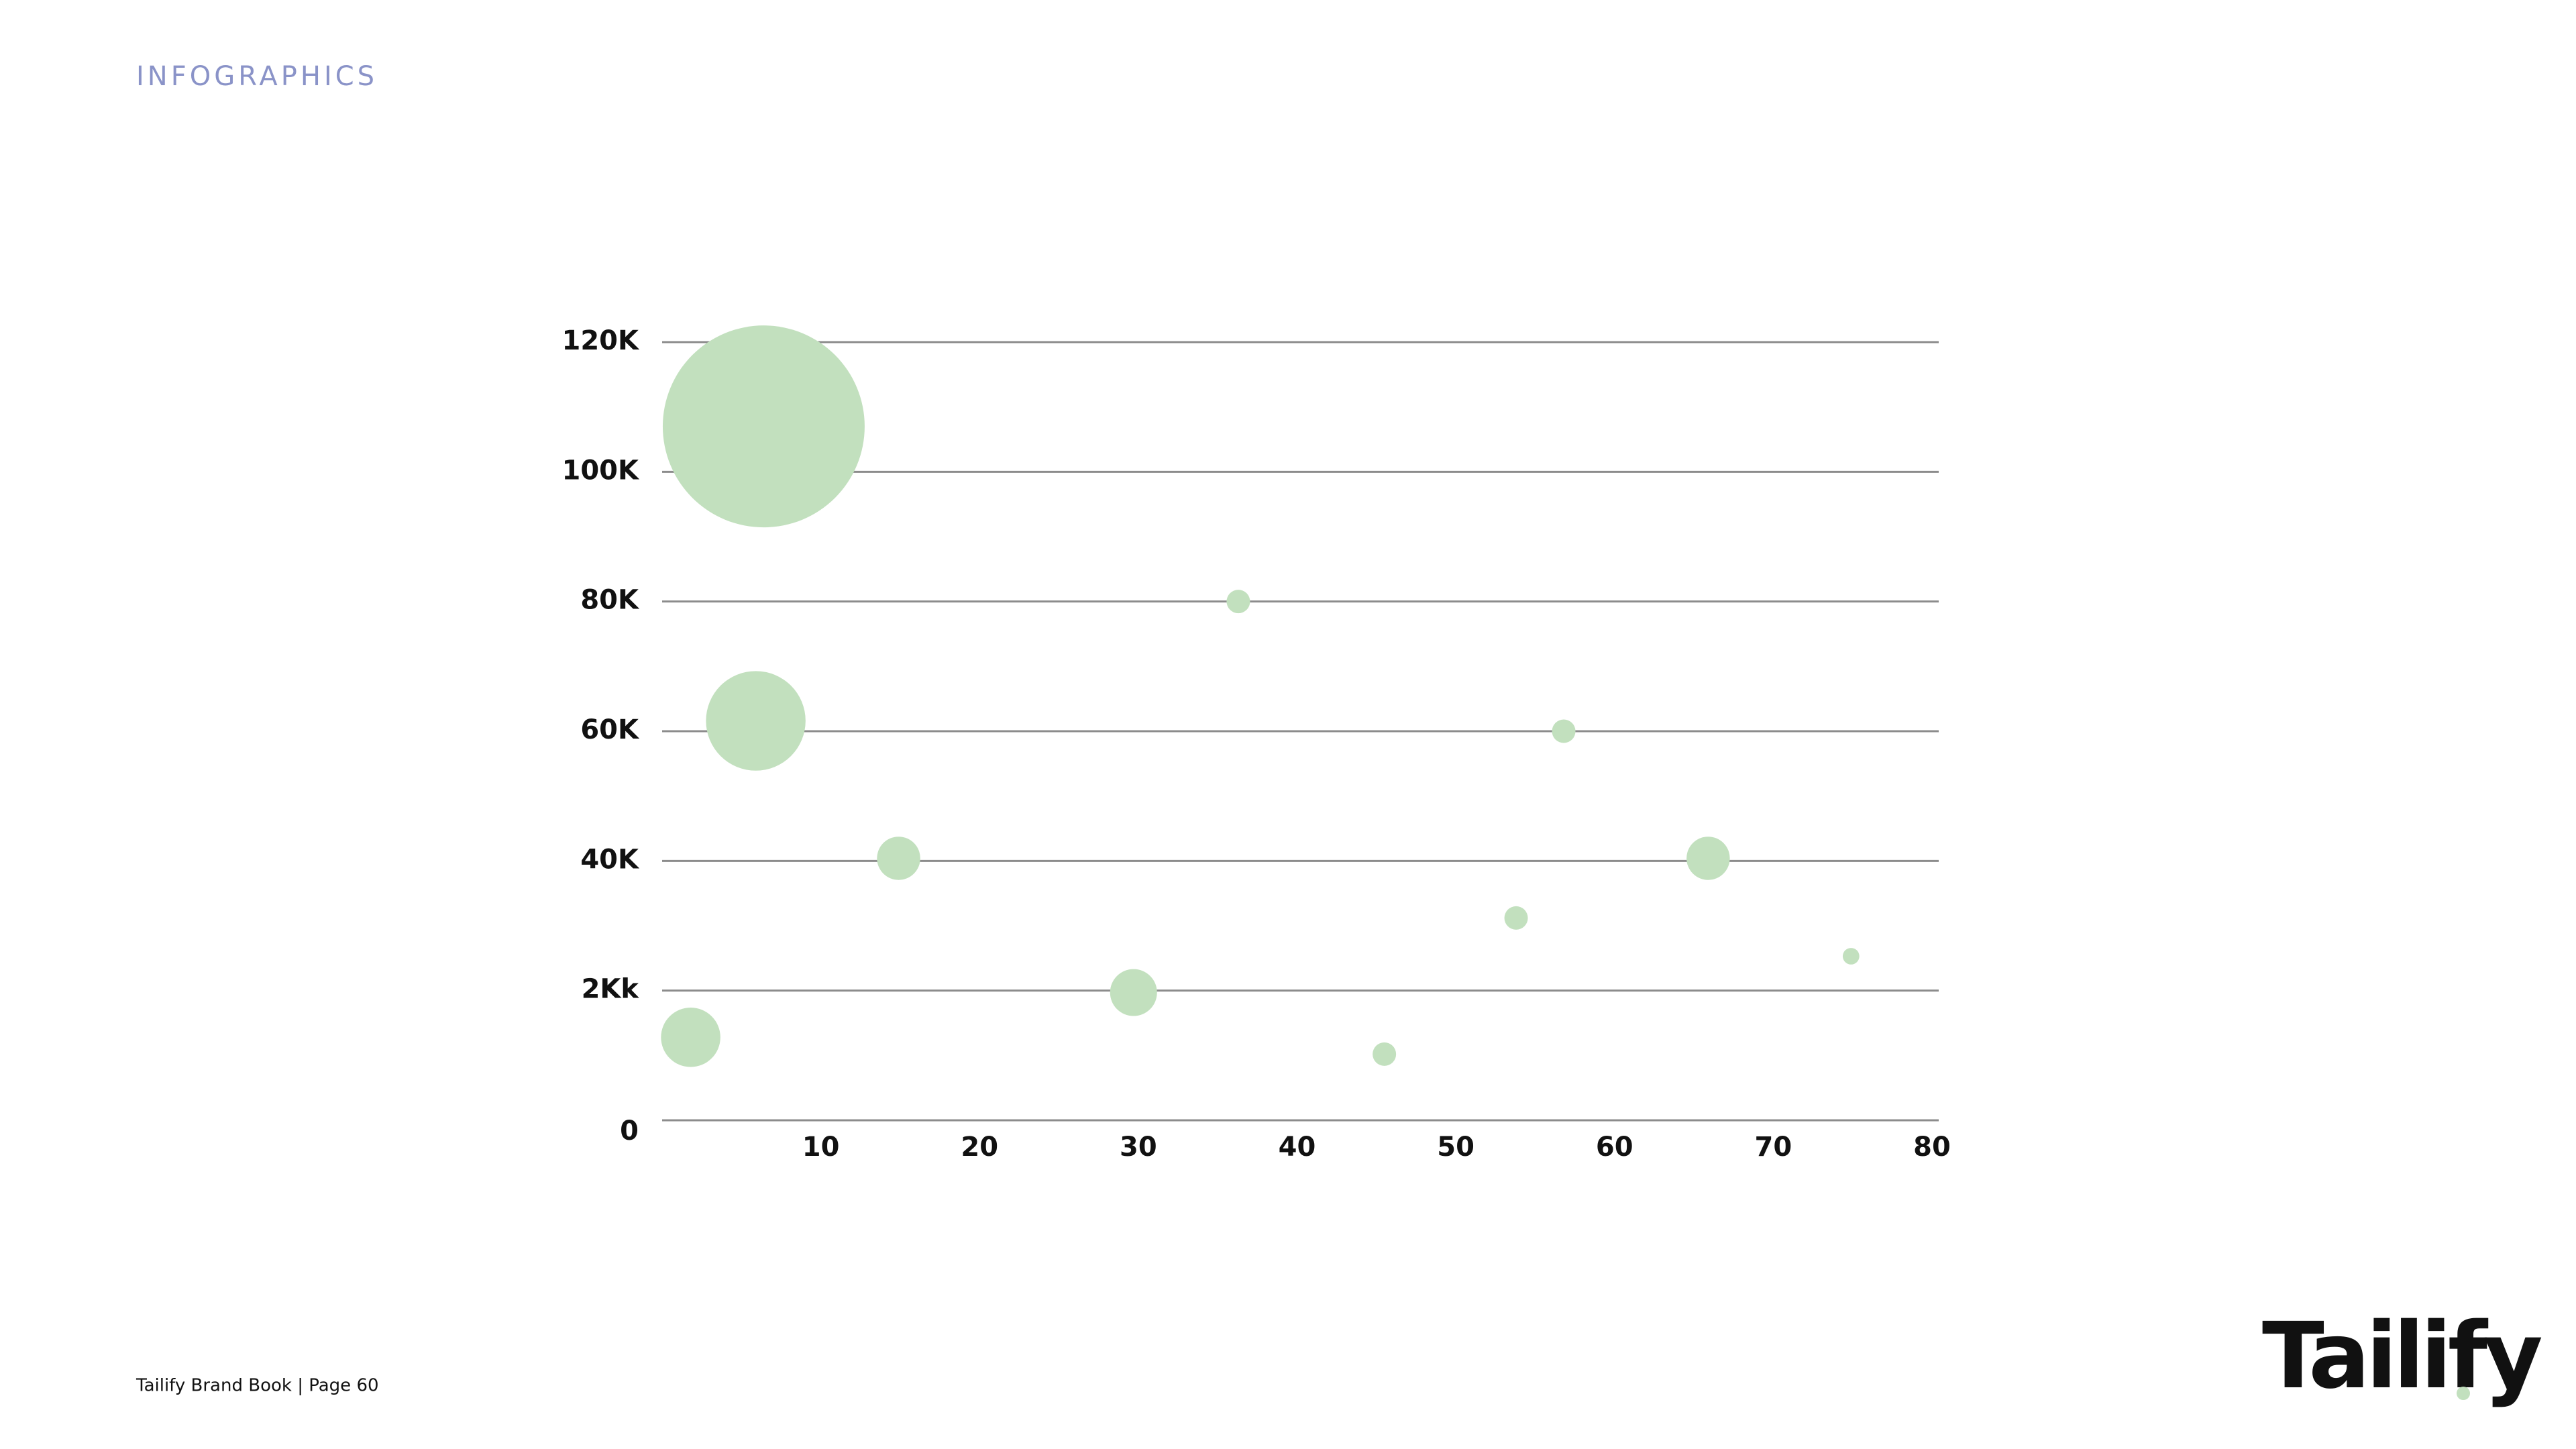 Image resolution: width=2576 pixels, height=1449 pixels. What do you see at coordinates (601, 470) in the screenshot?
I see `y-tick-label: 100K` at bounding box center [601, 470].